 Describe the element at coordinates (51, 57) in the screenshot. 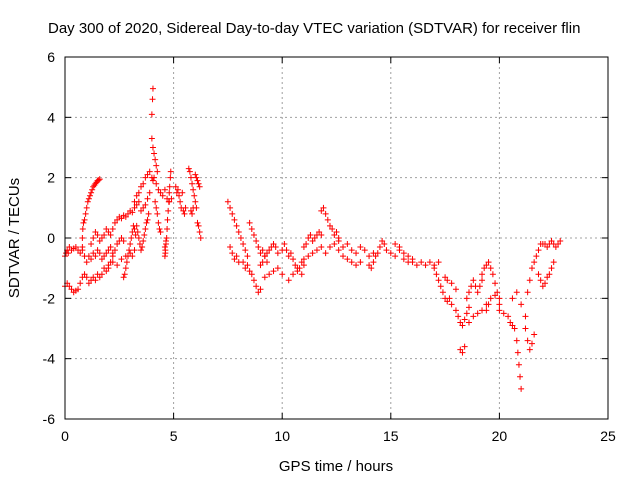

I see `y-tick-label: 6` at that location.